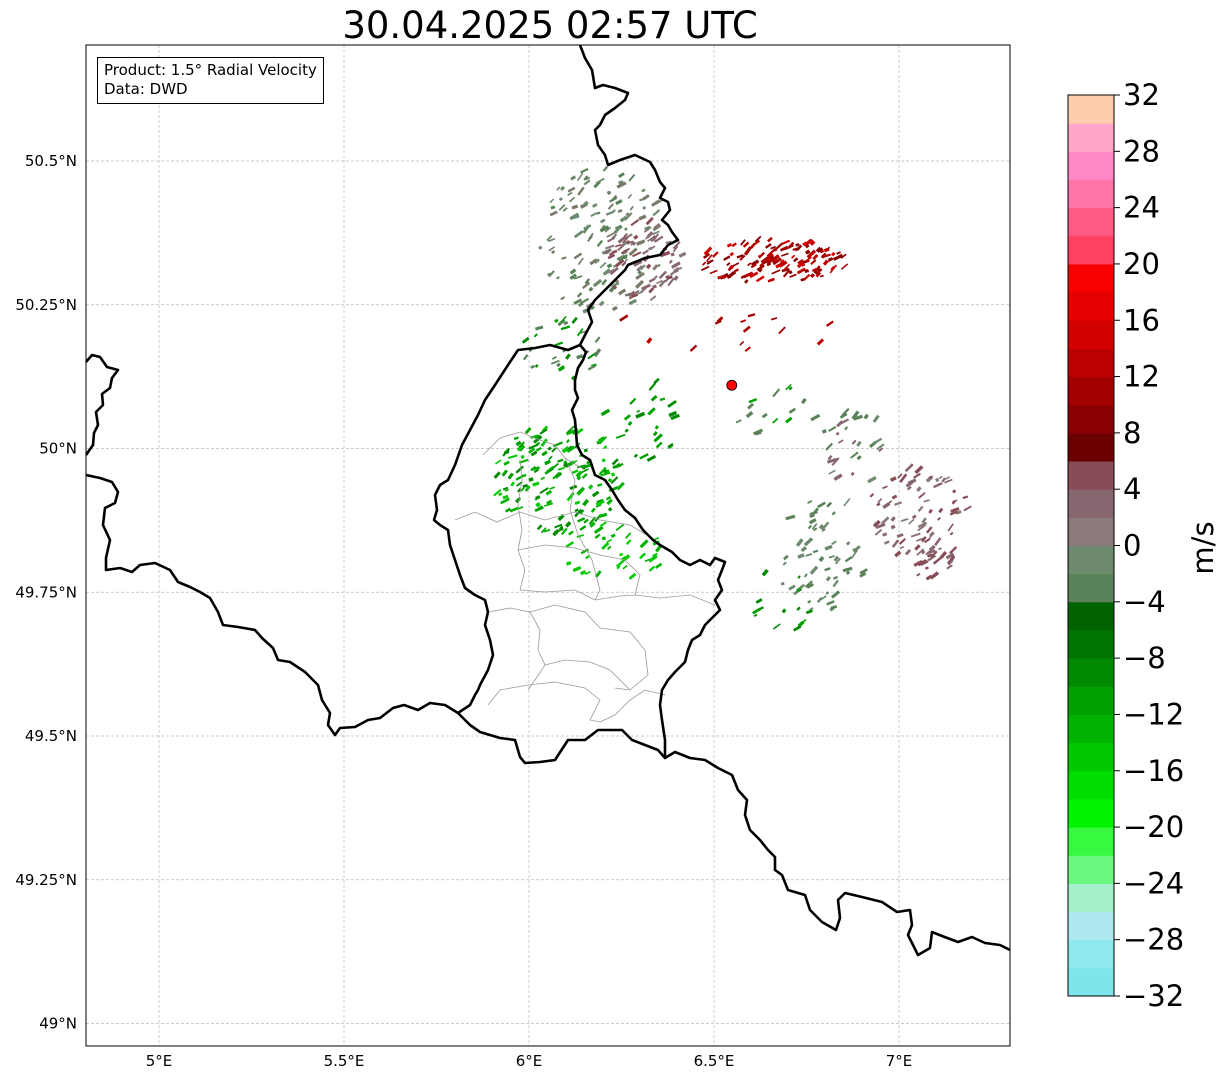  I want to click on product-info-box: Product: 1.5° Radial Velocity Data: DWD, so click(210, 80).